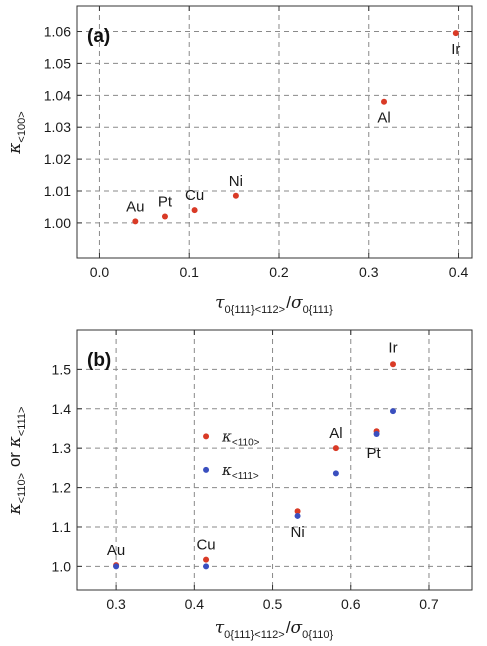 This screenshot has width=487, height=646. I want to click on x-tick-label: 0.7, so click(429, 604).